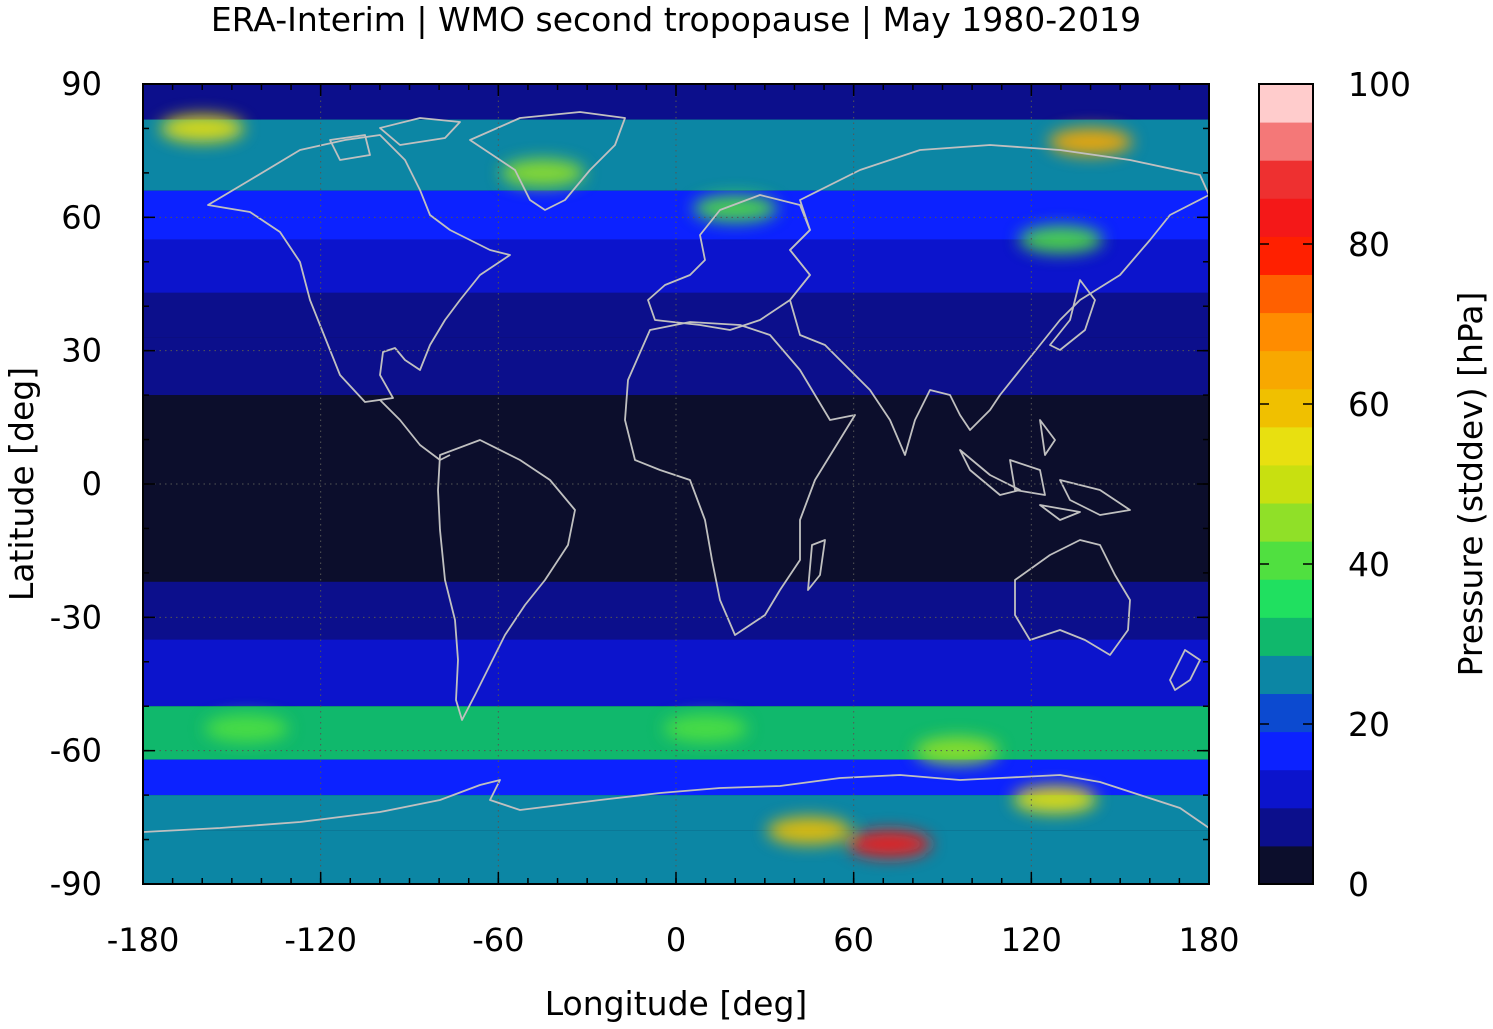 This screenshot has height=1029, width=1493. I want to click on y-tick-label: -90, so click(76, 884).